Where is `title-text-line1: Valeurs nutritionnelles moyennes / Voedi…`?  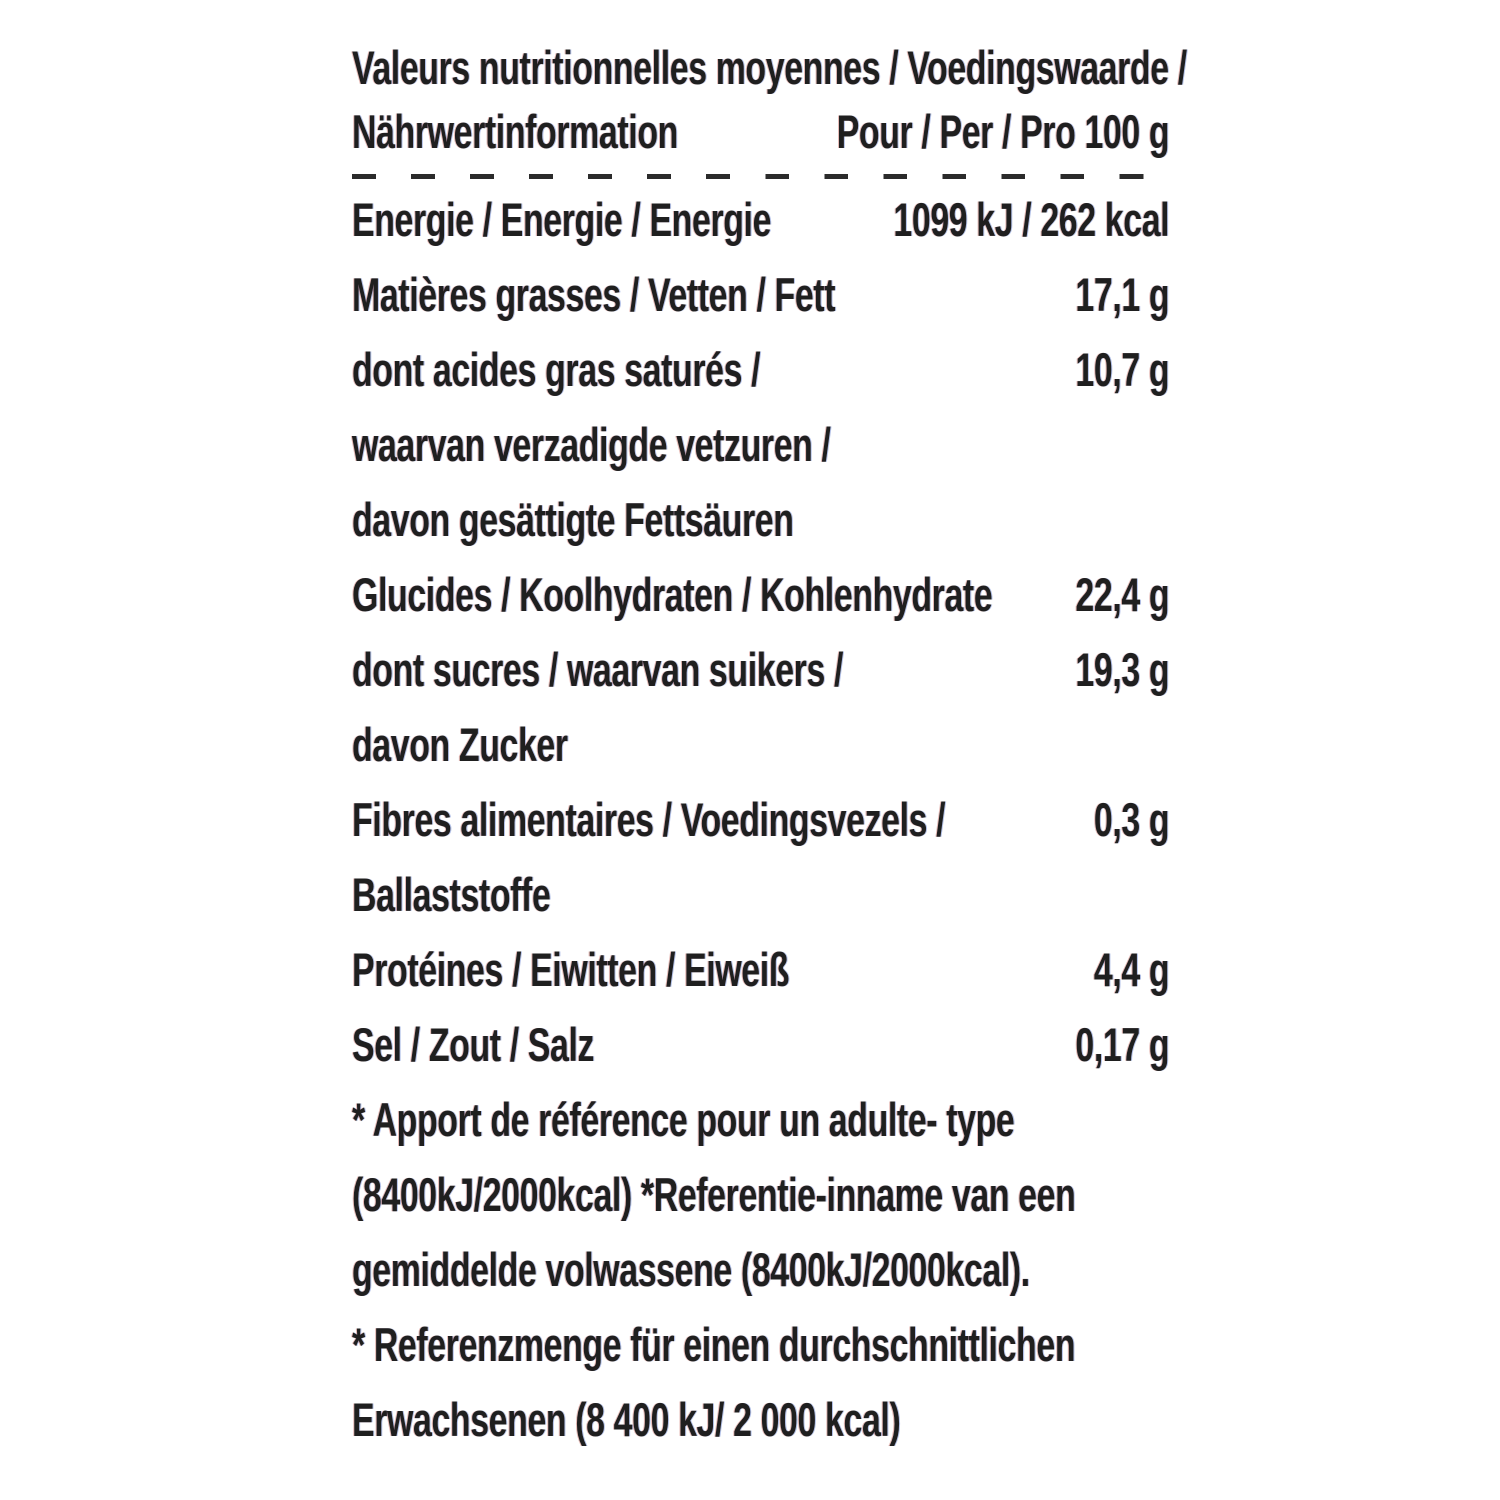
title-text-line1: Valeurs nutritionnelles moyennes / Voedi… is located at coordinates (769, 67).